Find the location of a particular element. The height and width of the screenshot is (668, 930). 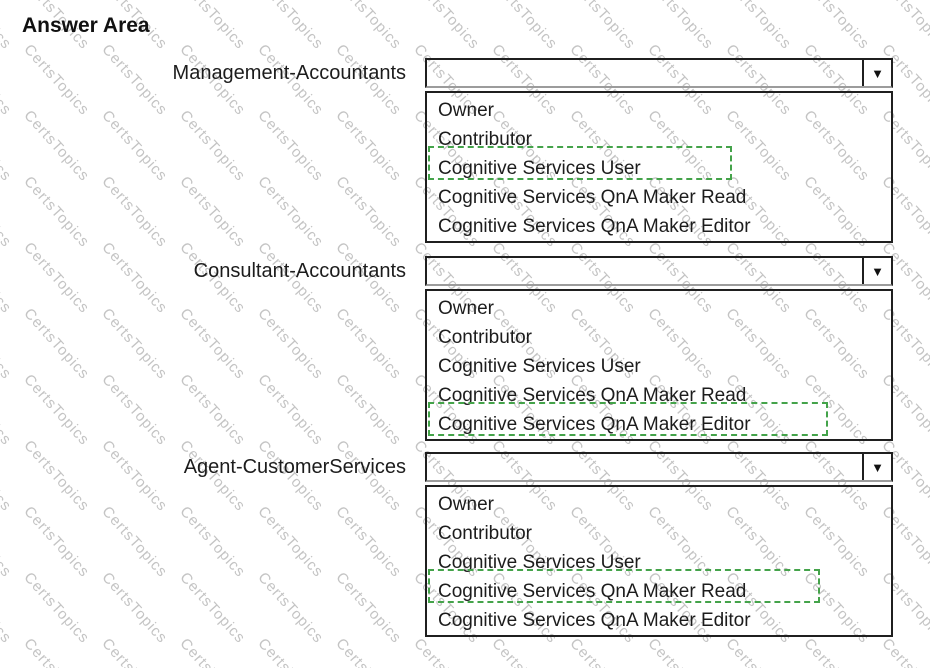

role-select-management-accountants: ▼ is located at coordinates (659, 73).